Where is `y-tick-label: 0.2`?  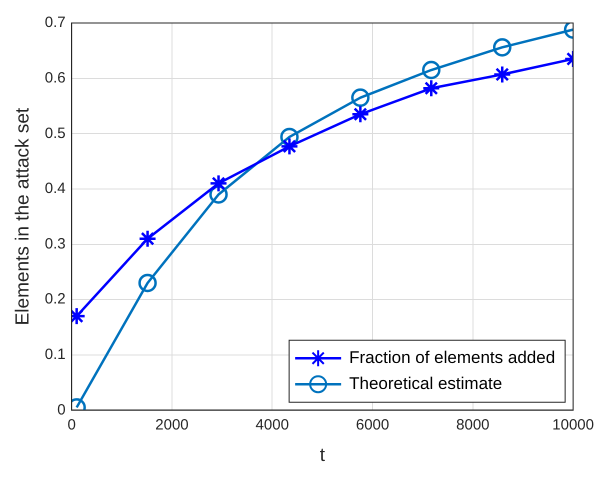 y-tick-label: 0.2 is located at coordinates (55, 299).